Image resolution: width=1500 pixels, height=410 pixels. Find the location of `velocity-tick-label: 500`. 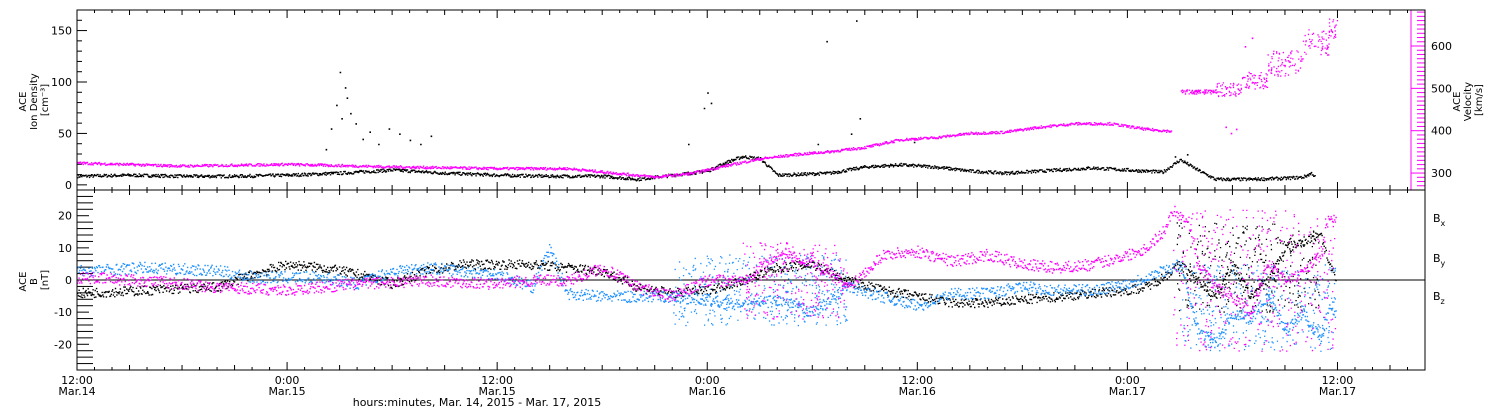

velocity-tick-label: 500 is located at coordinates (1441, 88).